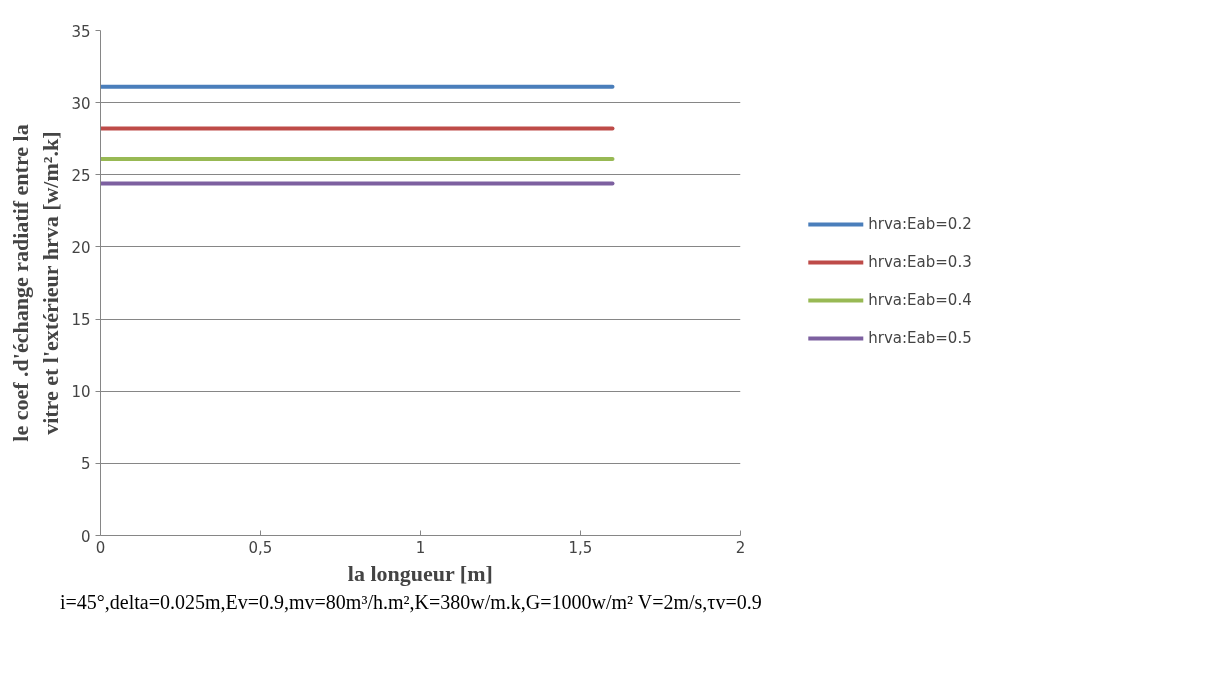 The height and width of the screenshot is (687, 1214). What do you see at coordinates (420, 547) in the screenshot?
I see `x-tick-label: 1` at bounding box center [420, 547].